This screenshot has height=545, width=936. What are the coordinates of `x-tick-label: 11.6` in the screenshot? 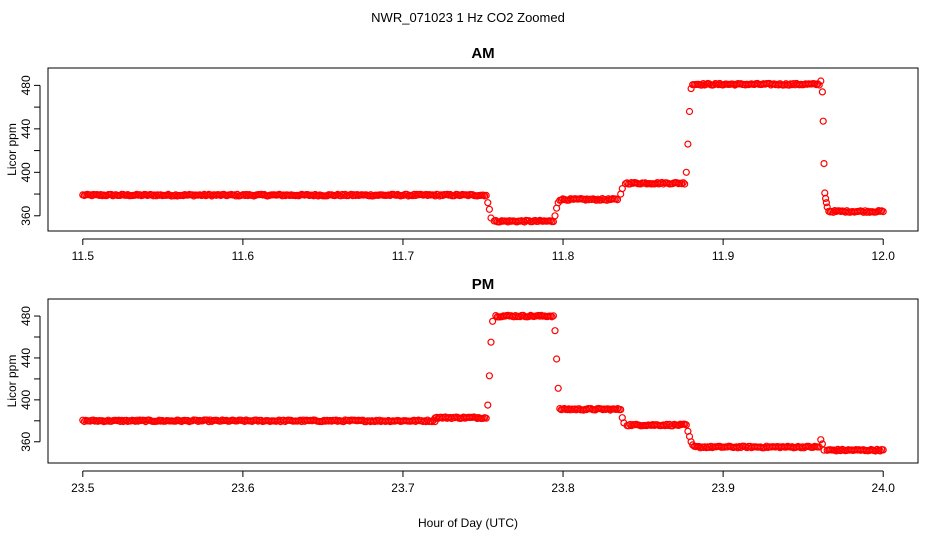 It's located at (243, 256).